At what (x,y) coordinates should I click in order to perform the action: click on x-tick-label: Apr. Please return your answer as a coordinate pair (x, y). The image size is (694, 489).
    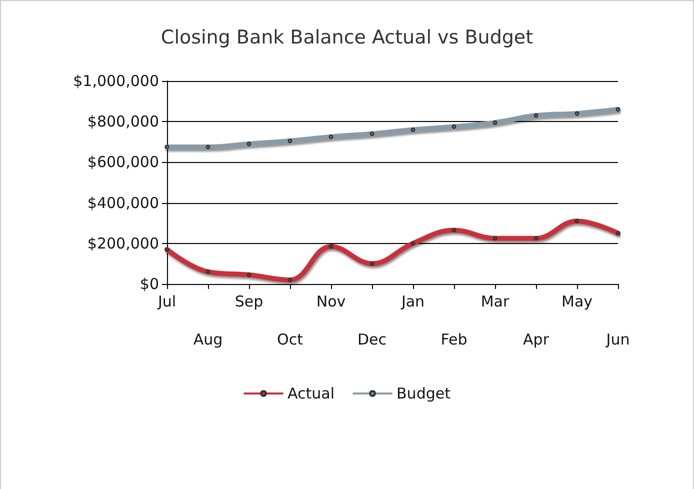
    Looking at the image, I should click on (536, 339).